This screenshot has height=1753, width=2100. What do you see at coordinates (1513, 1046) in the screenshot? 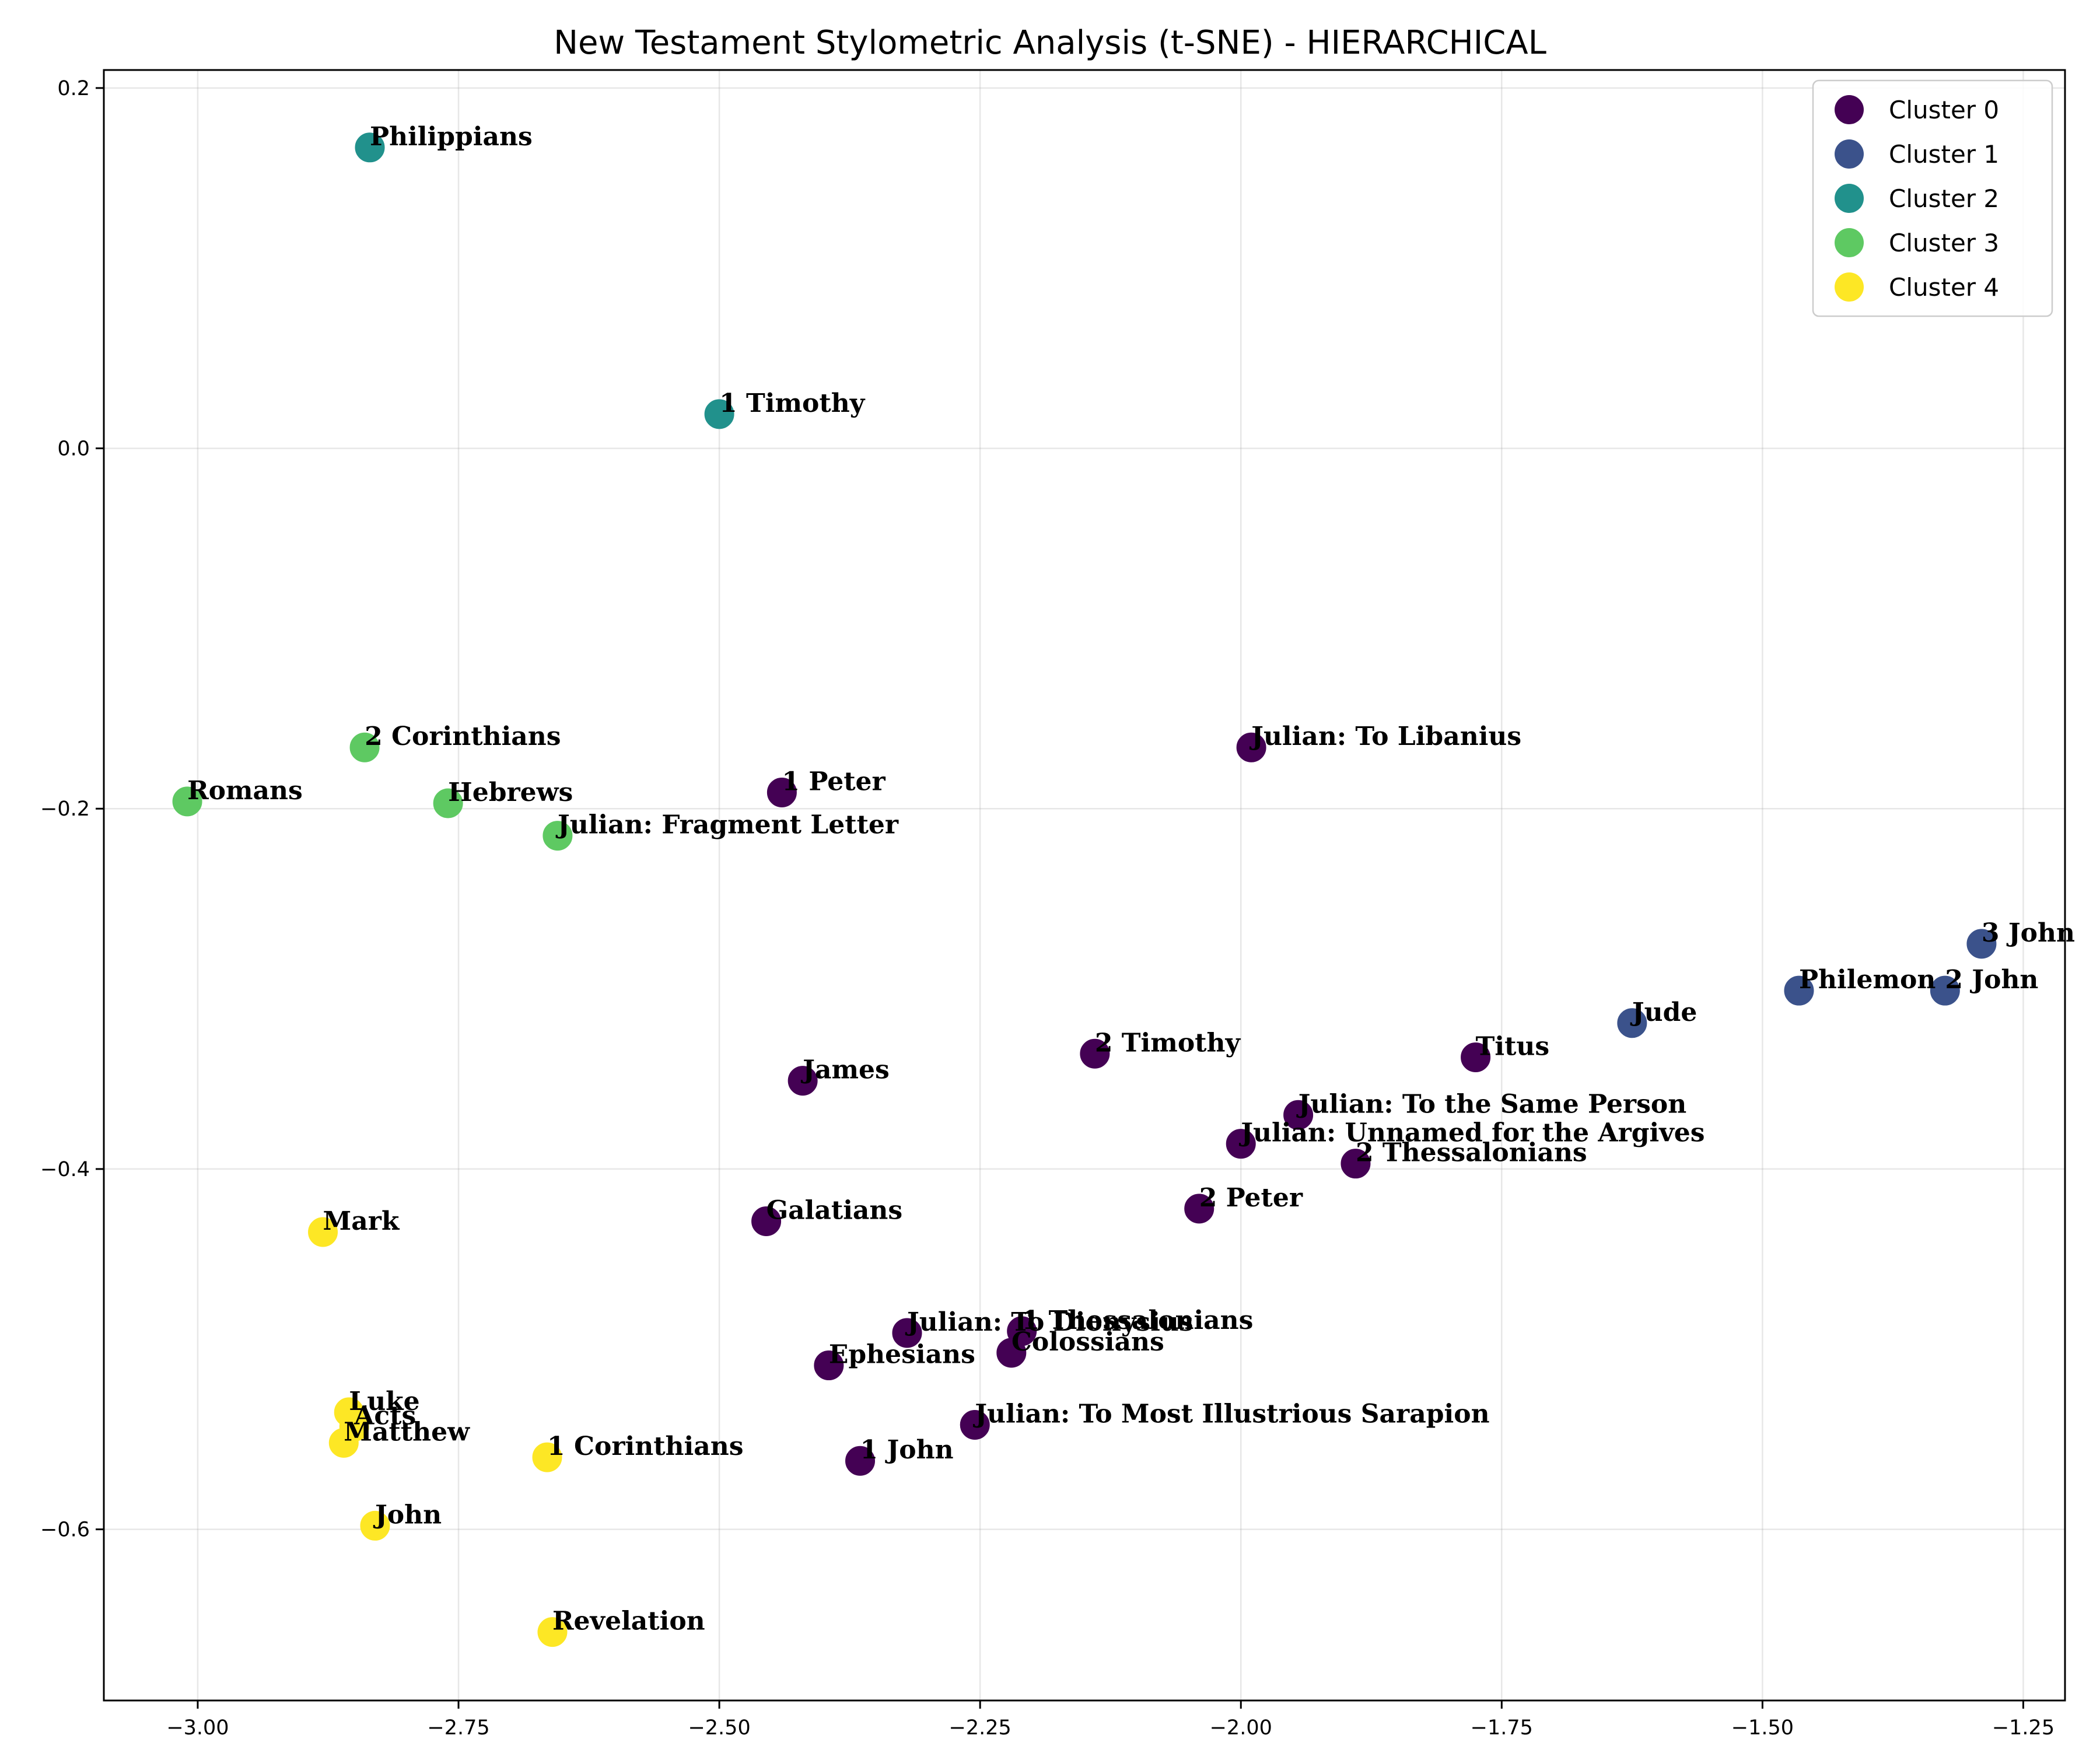
I see `data-point-label: Titus` at bounding box center [1513, 1046].